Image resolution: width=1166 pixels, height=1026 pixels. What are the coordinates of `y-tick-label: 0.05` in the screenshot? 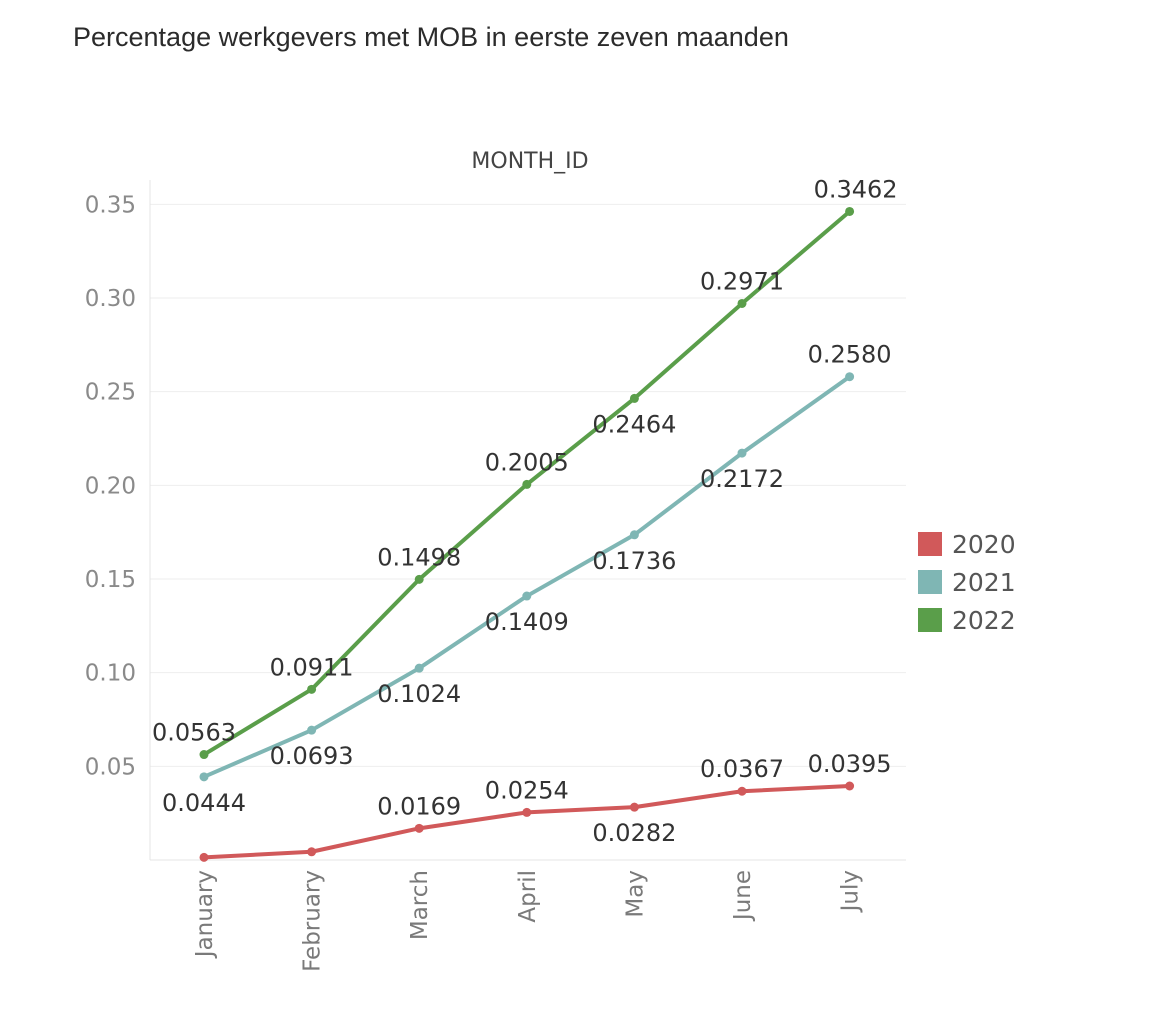 It's located at (110, 767).